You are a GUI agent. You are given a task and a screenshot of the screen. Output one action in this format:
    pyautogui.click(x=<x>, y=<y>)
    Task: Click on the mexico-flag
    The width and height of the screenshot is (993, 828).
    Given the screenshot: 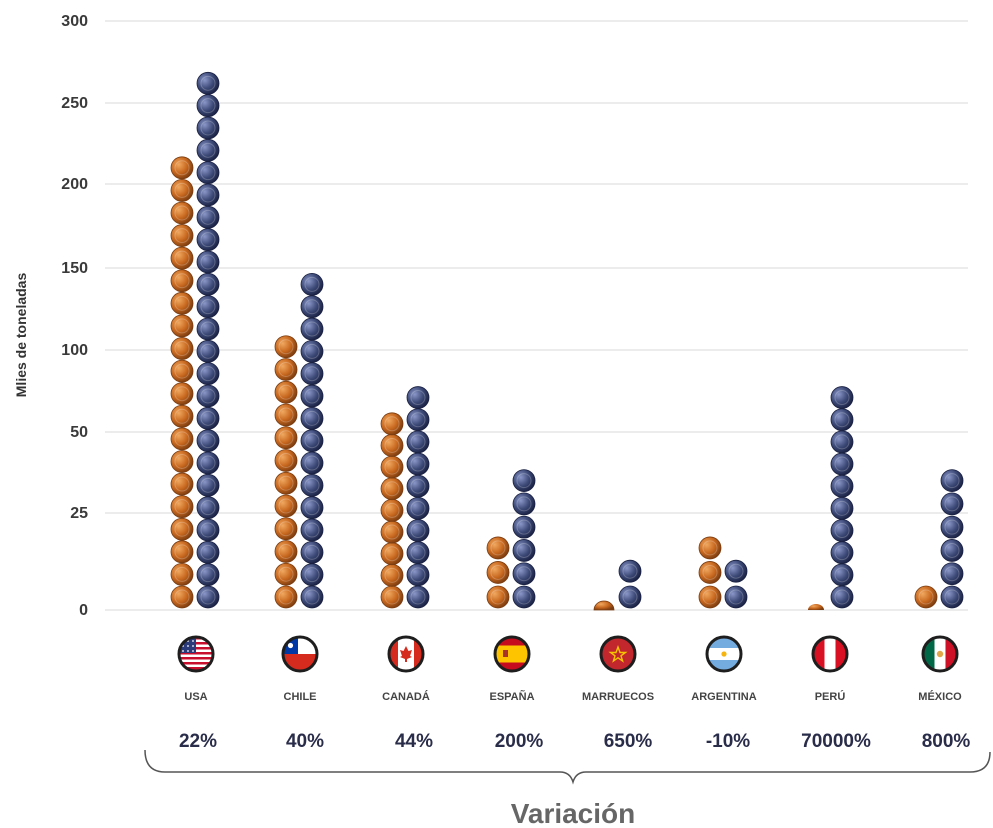 What is the action you would take?
    pyautogui.click(x=940, y=654)
    